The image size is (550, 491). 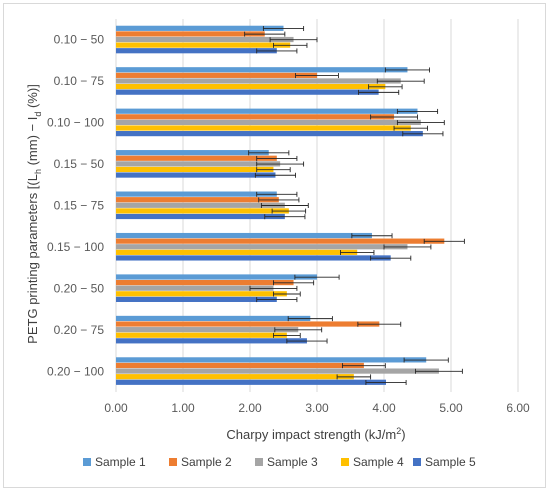 What do you see at coordinates (79, 164) in the screenshot?
I see `y-tick-label: 0.15 − 50` at bounding box center [79, 164].